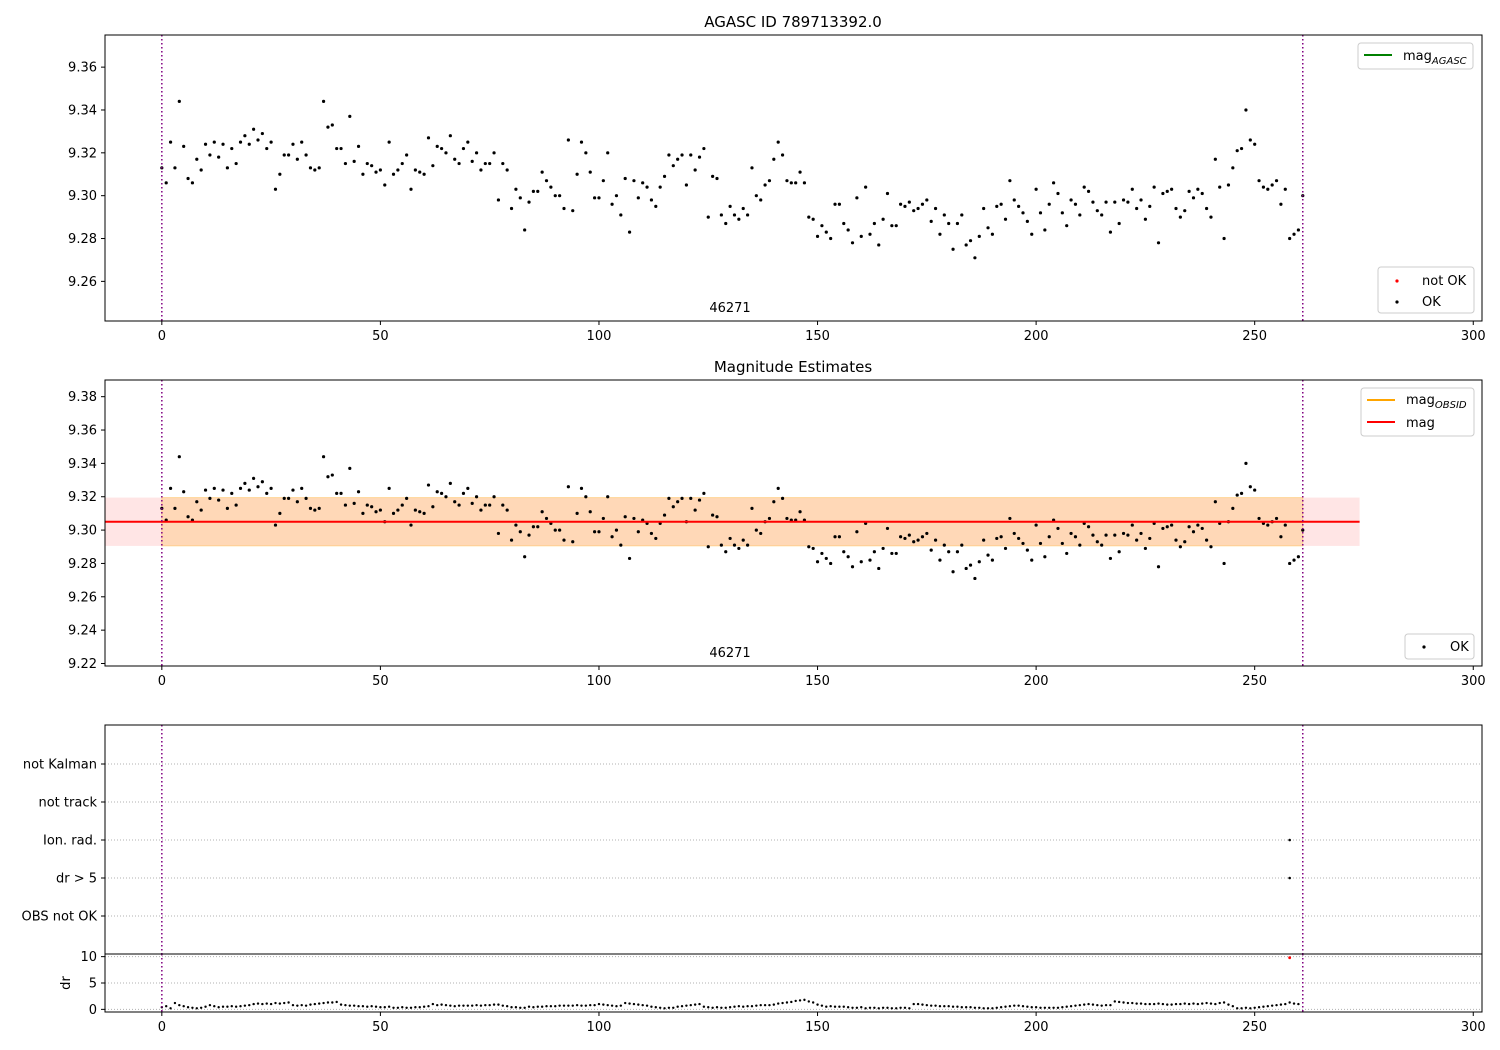 The height and width of the screenshot is (1050, 1500). Describe the element at coordinates (88, 957) in the screenshot. I see `panel4-ytick-label: 10` at that location.